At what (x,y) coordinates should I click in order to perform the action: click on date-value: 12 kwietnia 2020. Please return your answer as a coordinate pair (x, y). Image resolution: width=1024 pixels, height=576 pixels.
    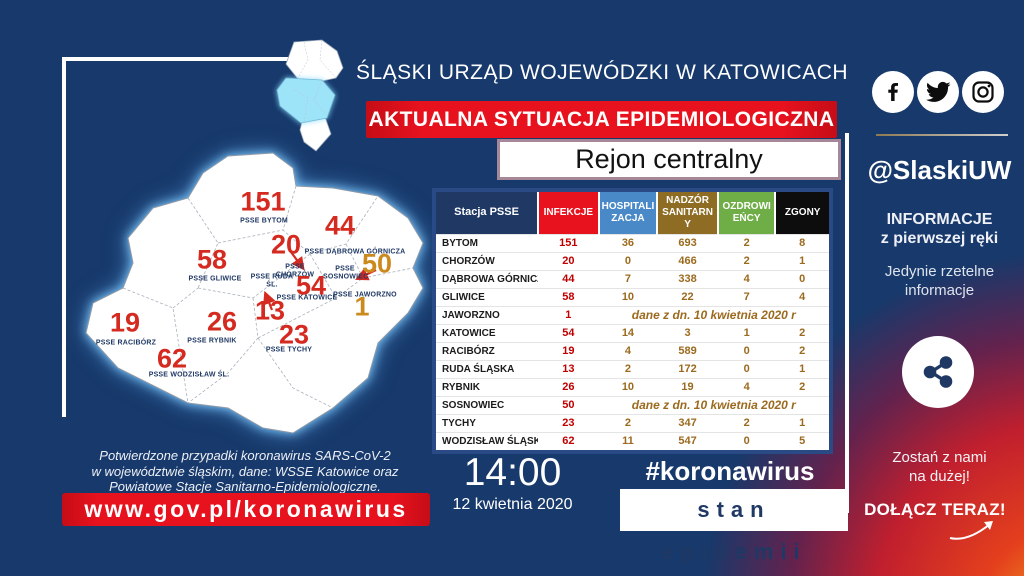
    Looking at the image, I should click on (512, 504).